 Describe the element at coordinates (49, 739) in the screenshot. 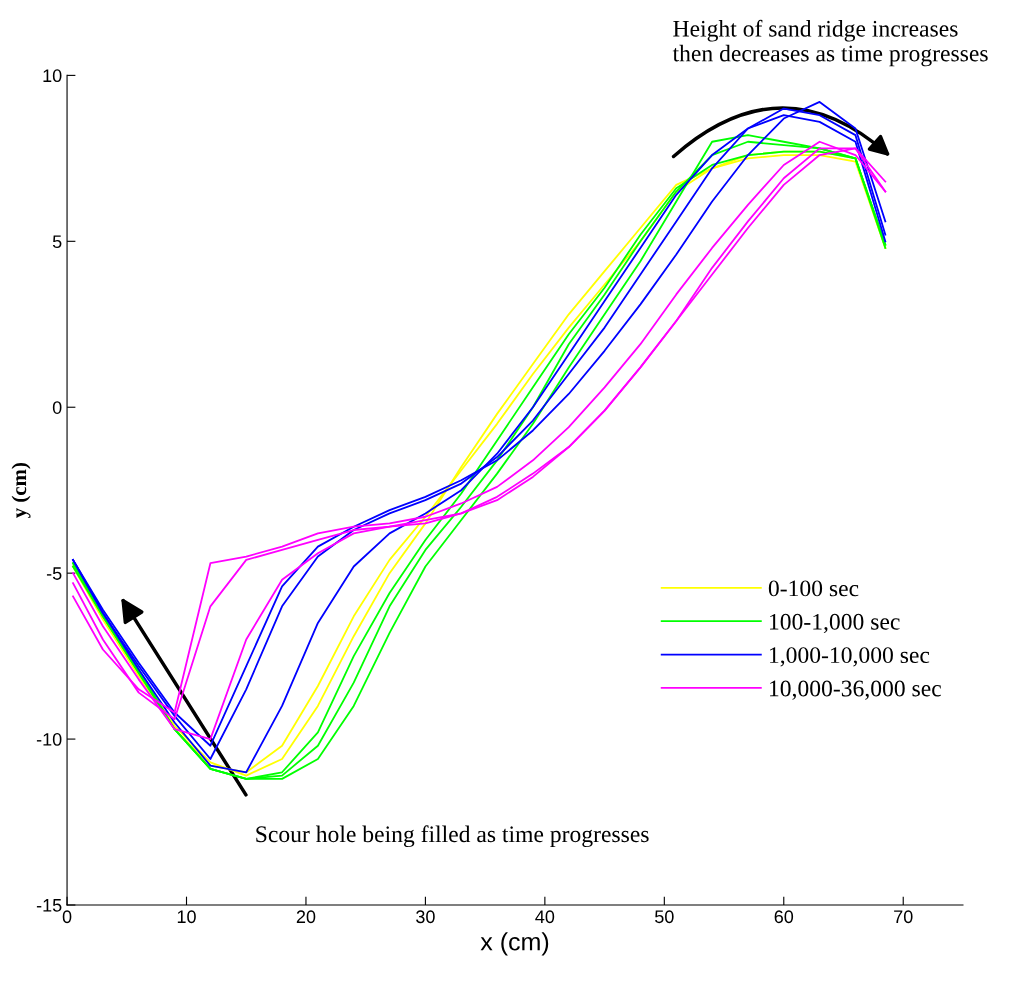

I see `y-tick-label: -10` at that location.